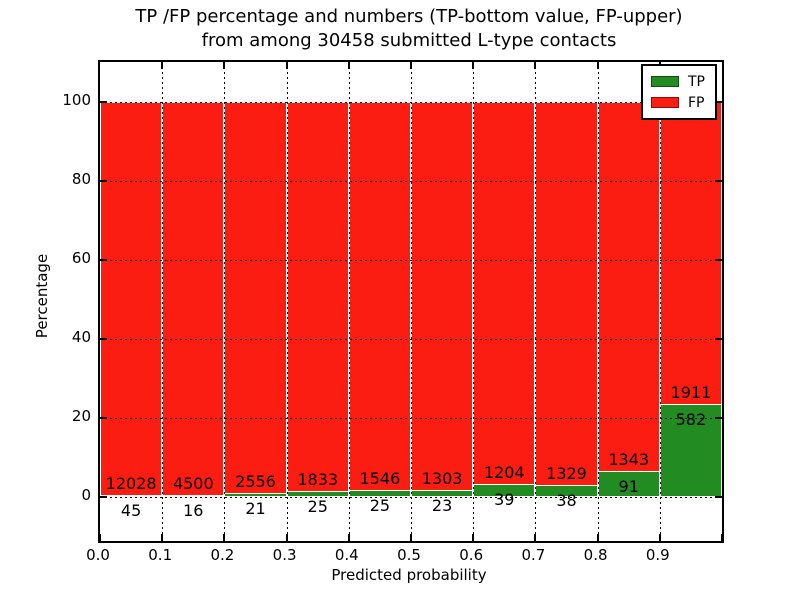  I want to click on legend-label-tp: TP, so click(696, 81).